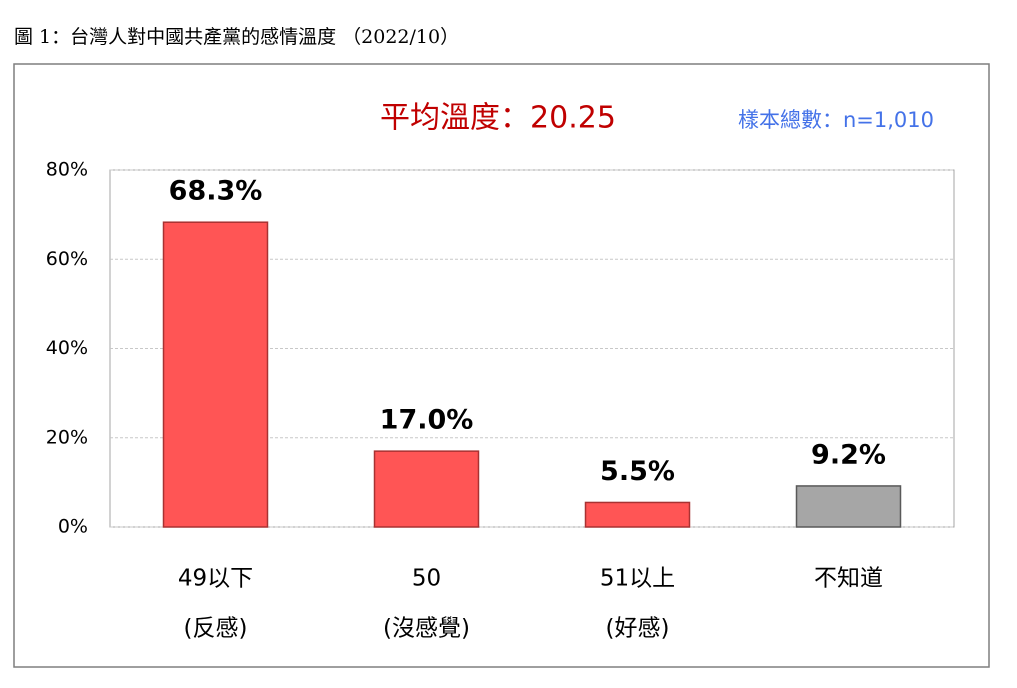 The image size is (1017, 688). What do you see at coordinates (427, 420) in the screenshot?
I see `value-label: 17.0%` at bounding box center [427, 420].